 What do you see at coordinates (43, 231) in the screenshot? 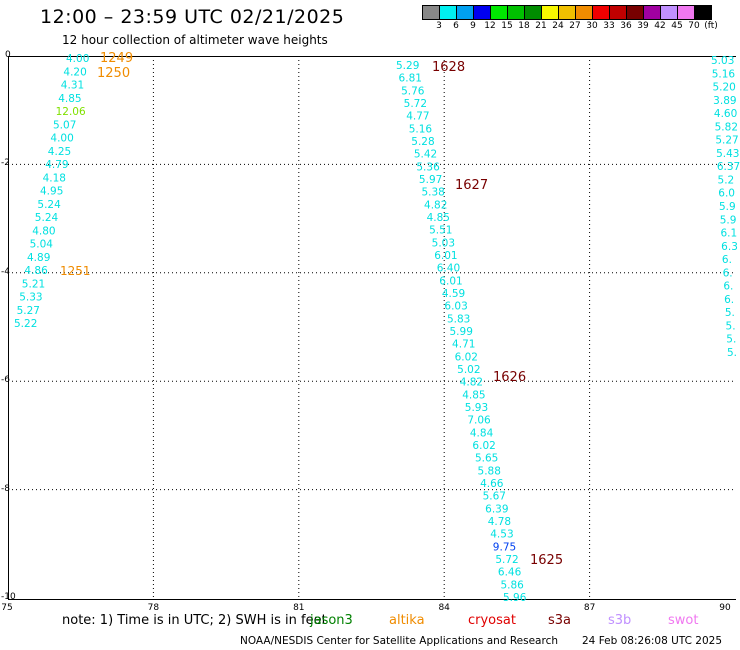
I see `wave-height-value: 4.80` at bounding box center [43, 231].